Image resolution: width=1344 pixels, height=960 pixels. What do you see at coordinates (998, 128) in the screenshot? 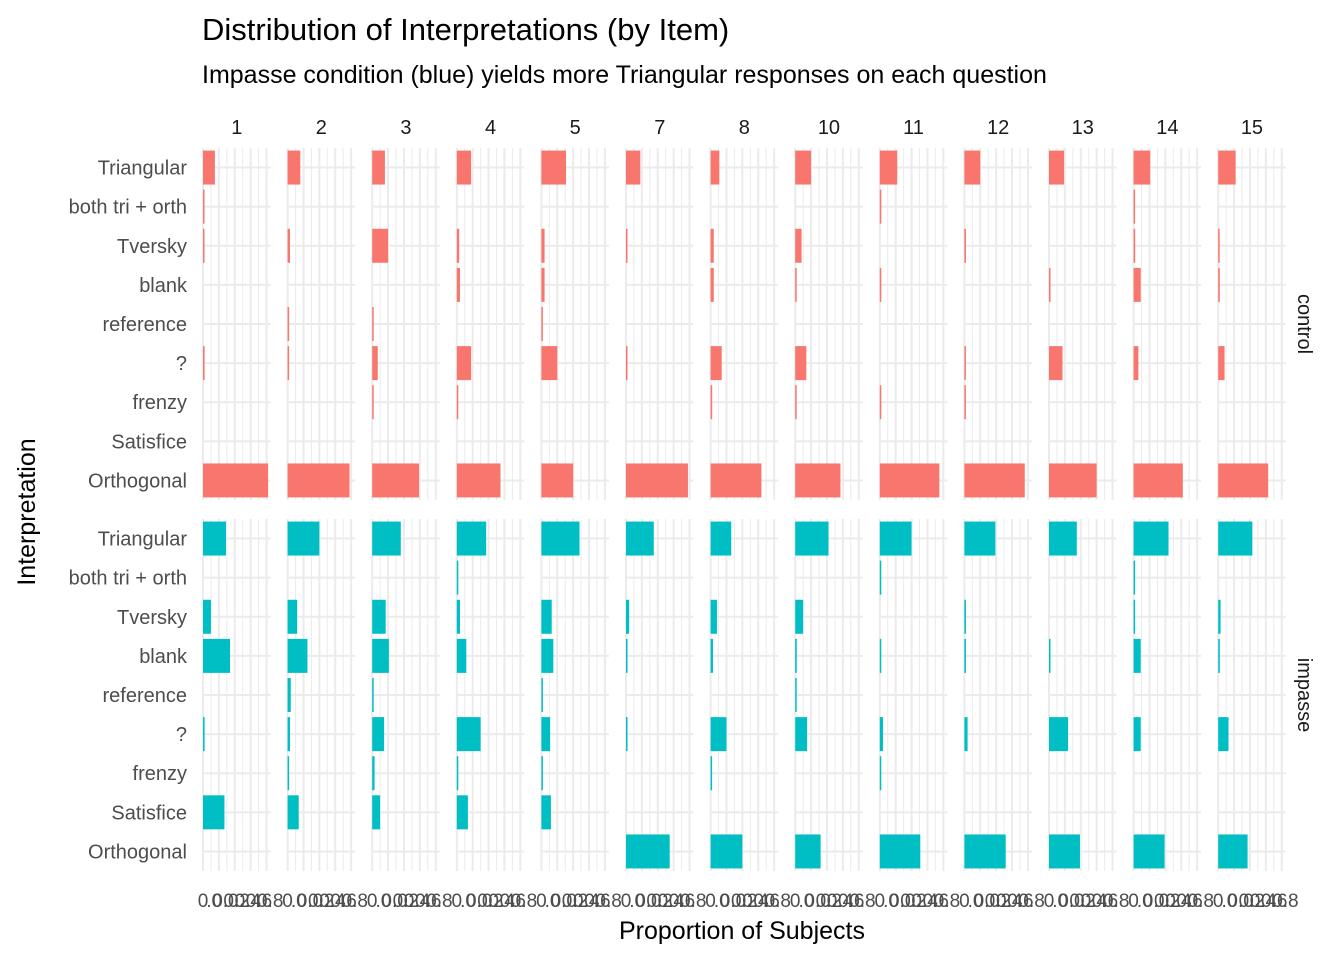
I see `facet-label-item-12: 12` at bounding box center [998, 128].